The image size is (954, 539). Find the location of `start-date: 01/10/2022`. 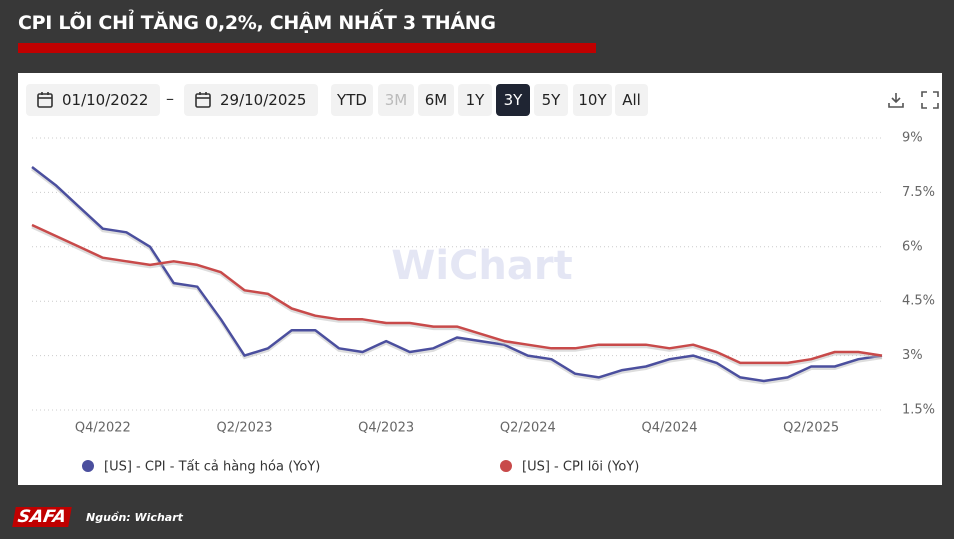

start-date: 01/10/2022 is located at coordinates (93, 100).